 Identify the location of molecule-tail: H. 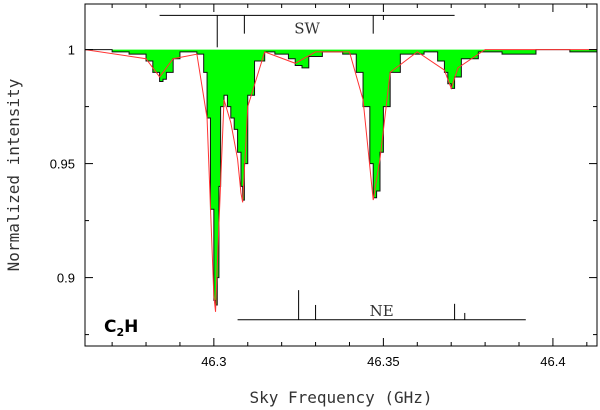
(131, 327).